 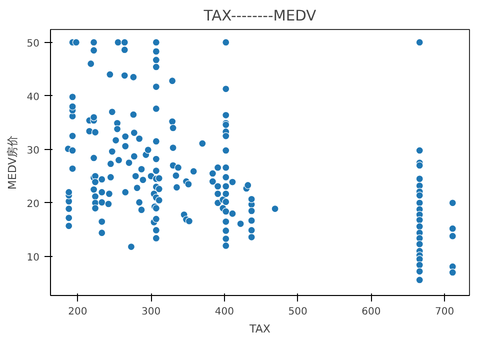 I want to click on x-tick-label: 300, so click(x=151, y=312).